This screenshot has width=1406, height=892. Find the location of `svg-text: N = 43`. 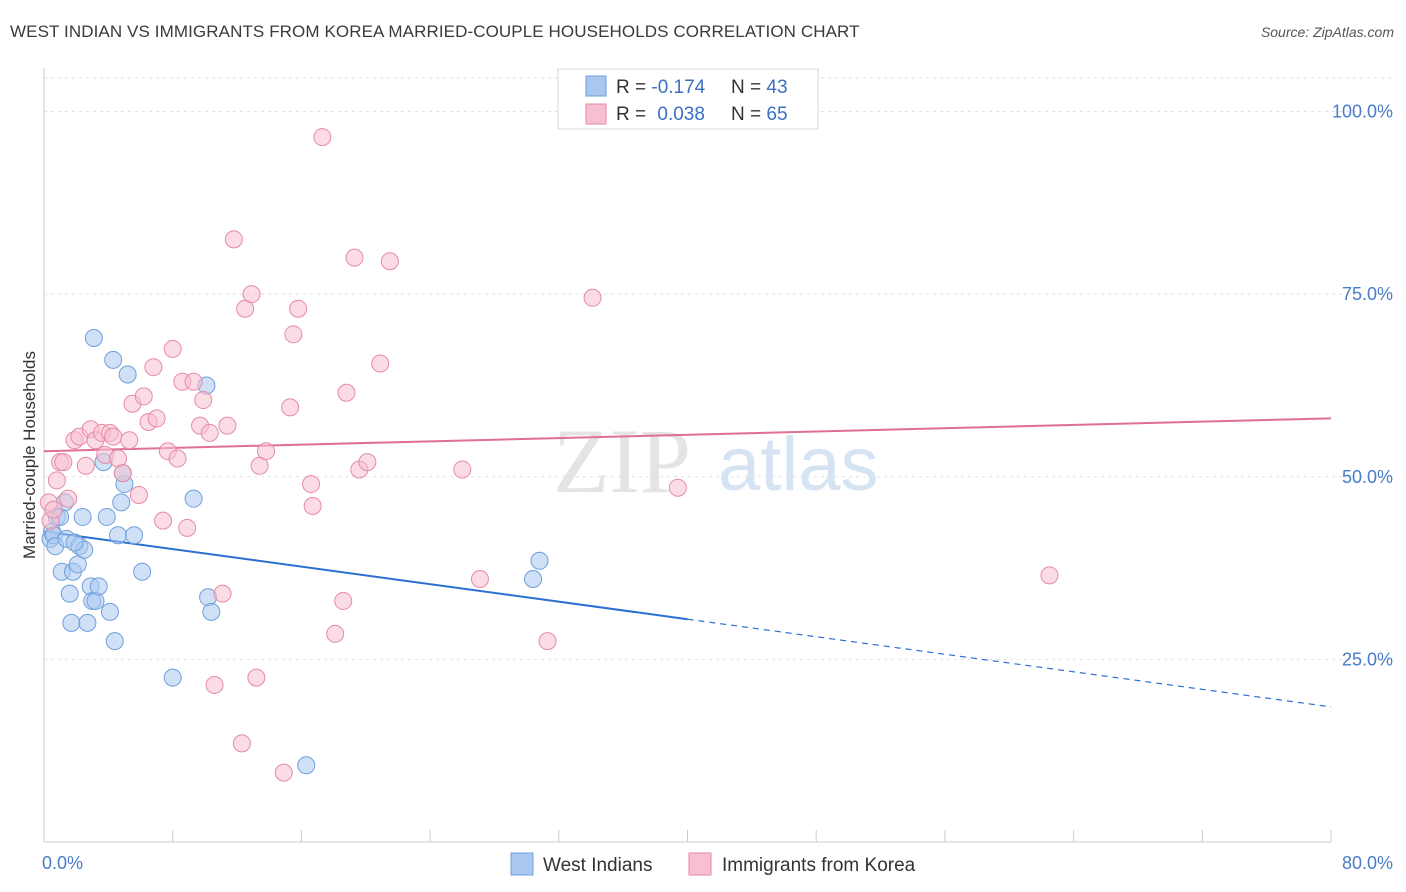

svg-text: N = 43 is located at coordinates (759, 87).